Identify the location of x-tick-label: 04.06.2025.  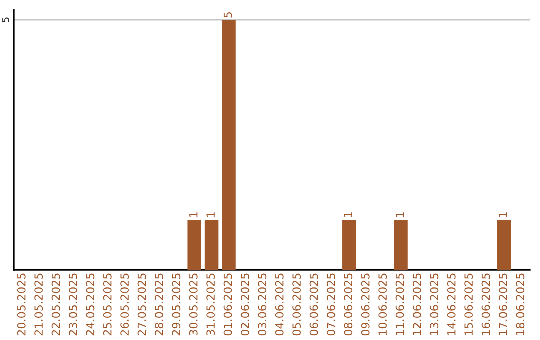
(279, 305).